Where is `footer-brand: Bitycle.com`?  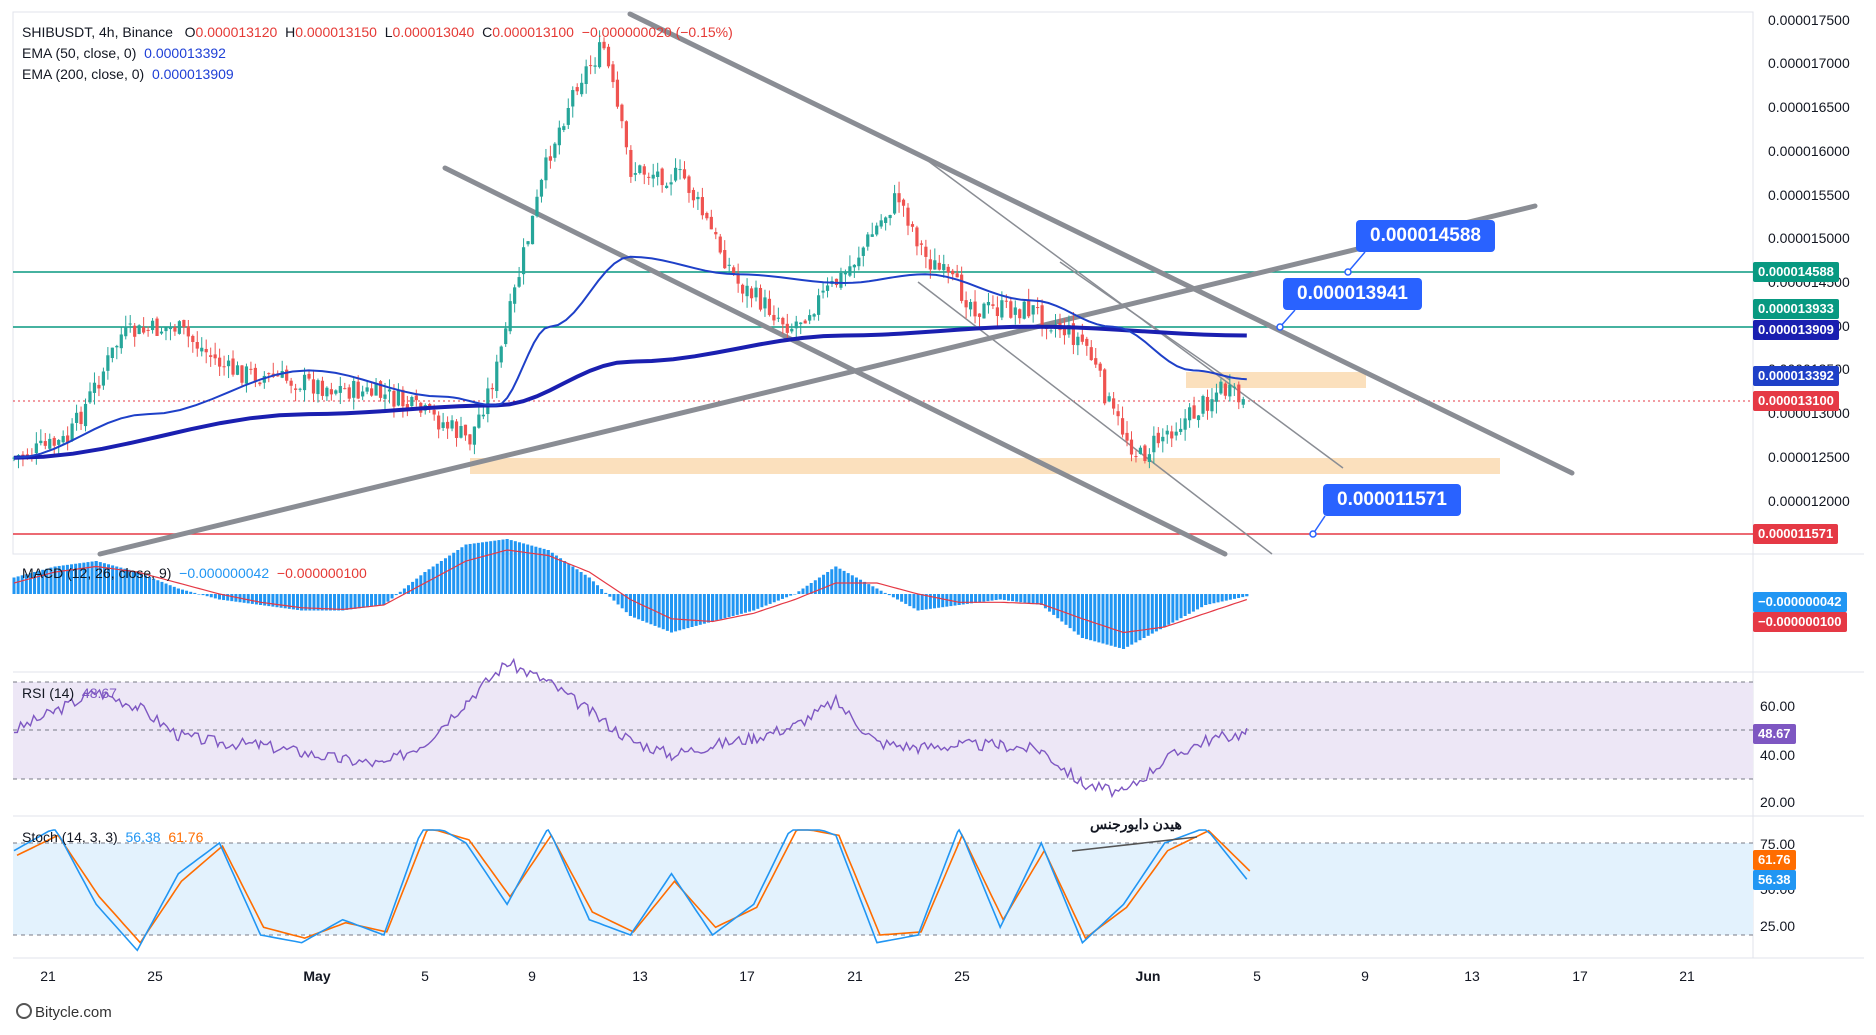 footer-brand: Bitycle.com is located at coordinates (64, 1012).